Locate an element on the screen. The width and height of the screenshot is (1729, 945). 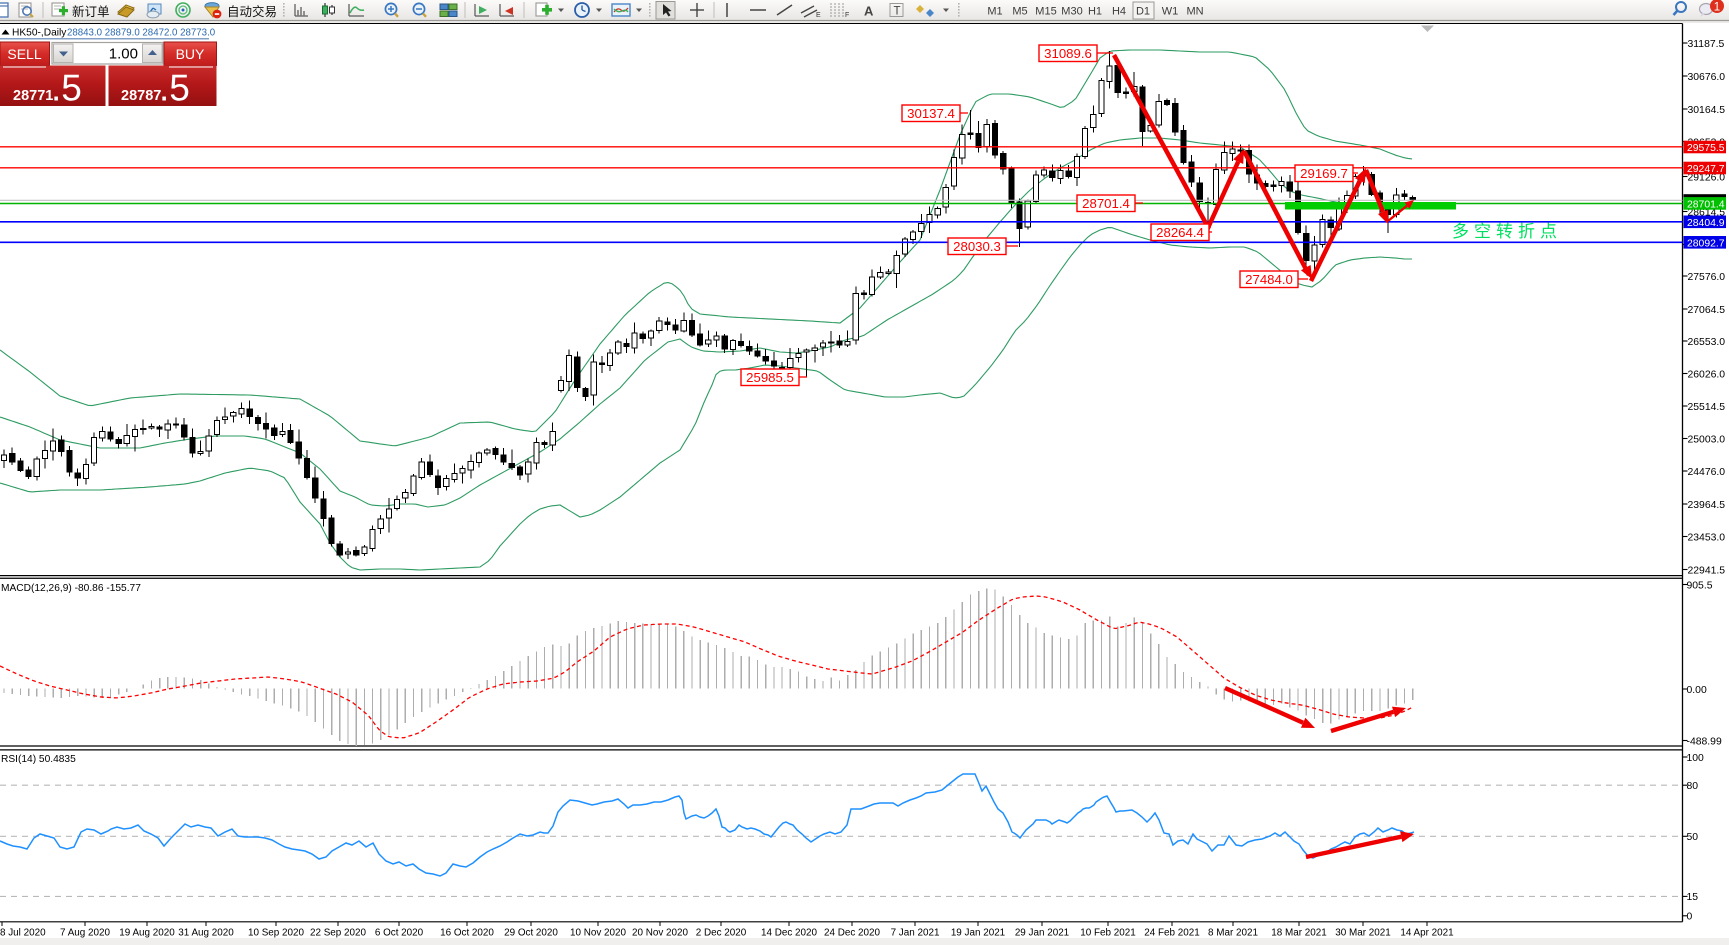
svg-text: BUY is located at coordinates (190, 54).